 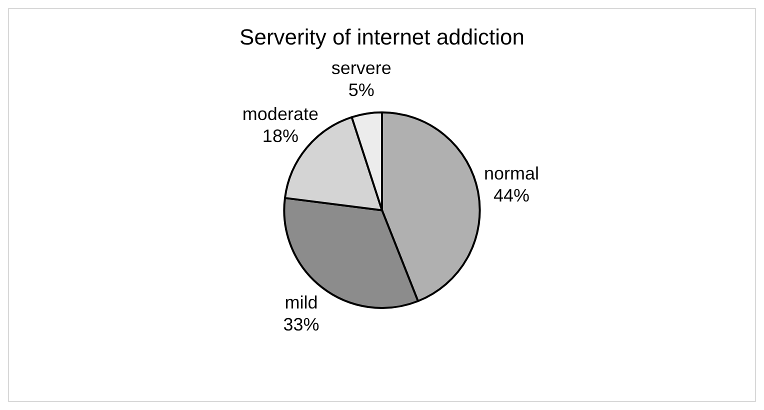 What do you see at coordinates (511, 173) in the screenshot?
I see `slice-label: normal` at bounding box center [511, 173].